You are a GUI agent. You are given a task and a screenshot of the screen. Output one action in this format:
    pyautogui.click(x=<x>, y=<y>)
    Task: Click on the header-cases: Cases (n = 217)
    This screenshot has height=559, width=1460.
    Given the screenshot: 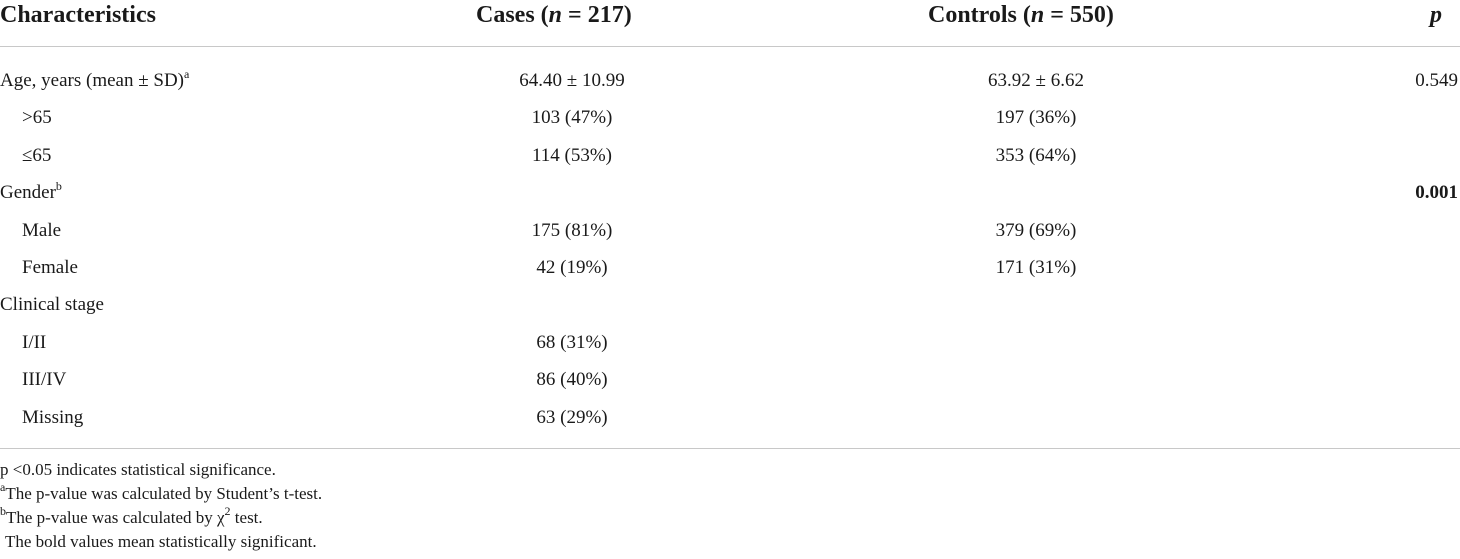 What is the action you would take?
    pyautogui.click(x=554, y=15)
    